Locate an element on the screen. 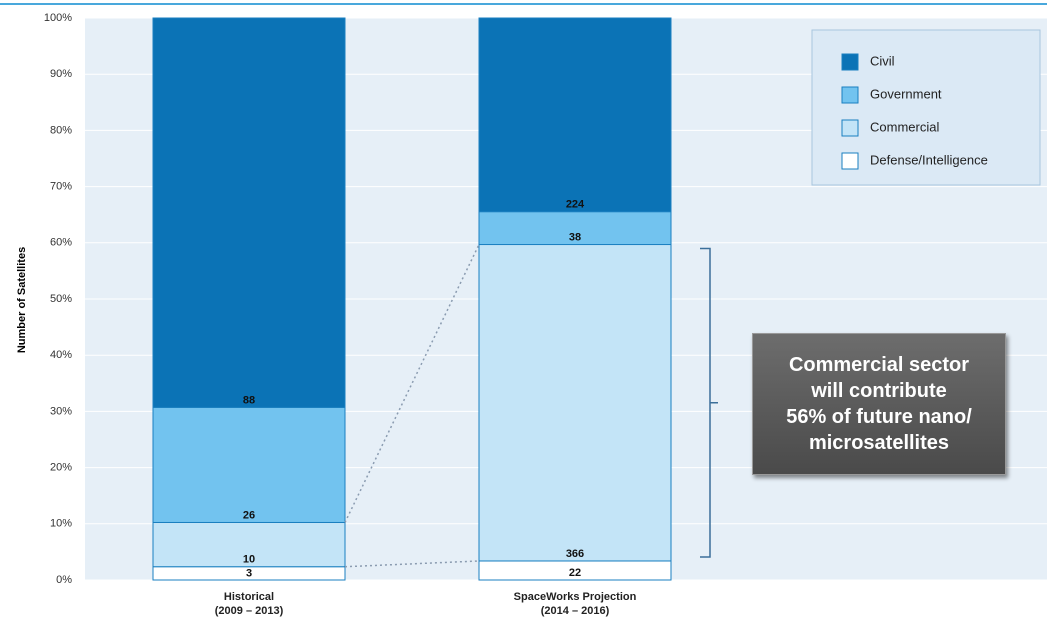  y-tick-label: 60% is located at coordinates (61, 243).